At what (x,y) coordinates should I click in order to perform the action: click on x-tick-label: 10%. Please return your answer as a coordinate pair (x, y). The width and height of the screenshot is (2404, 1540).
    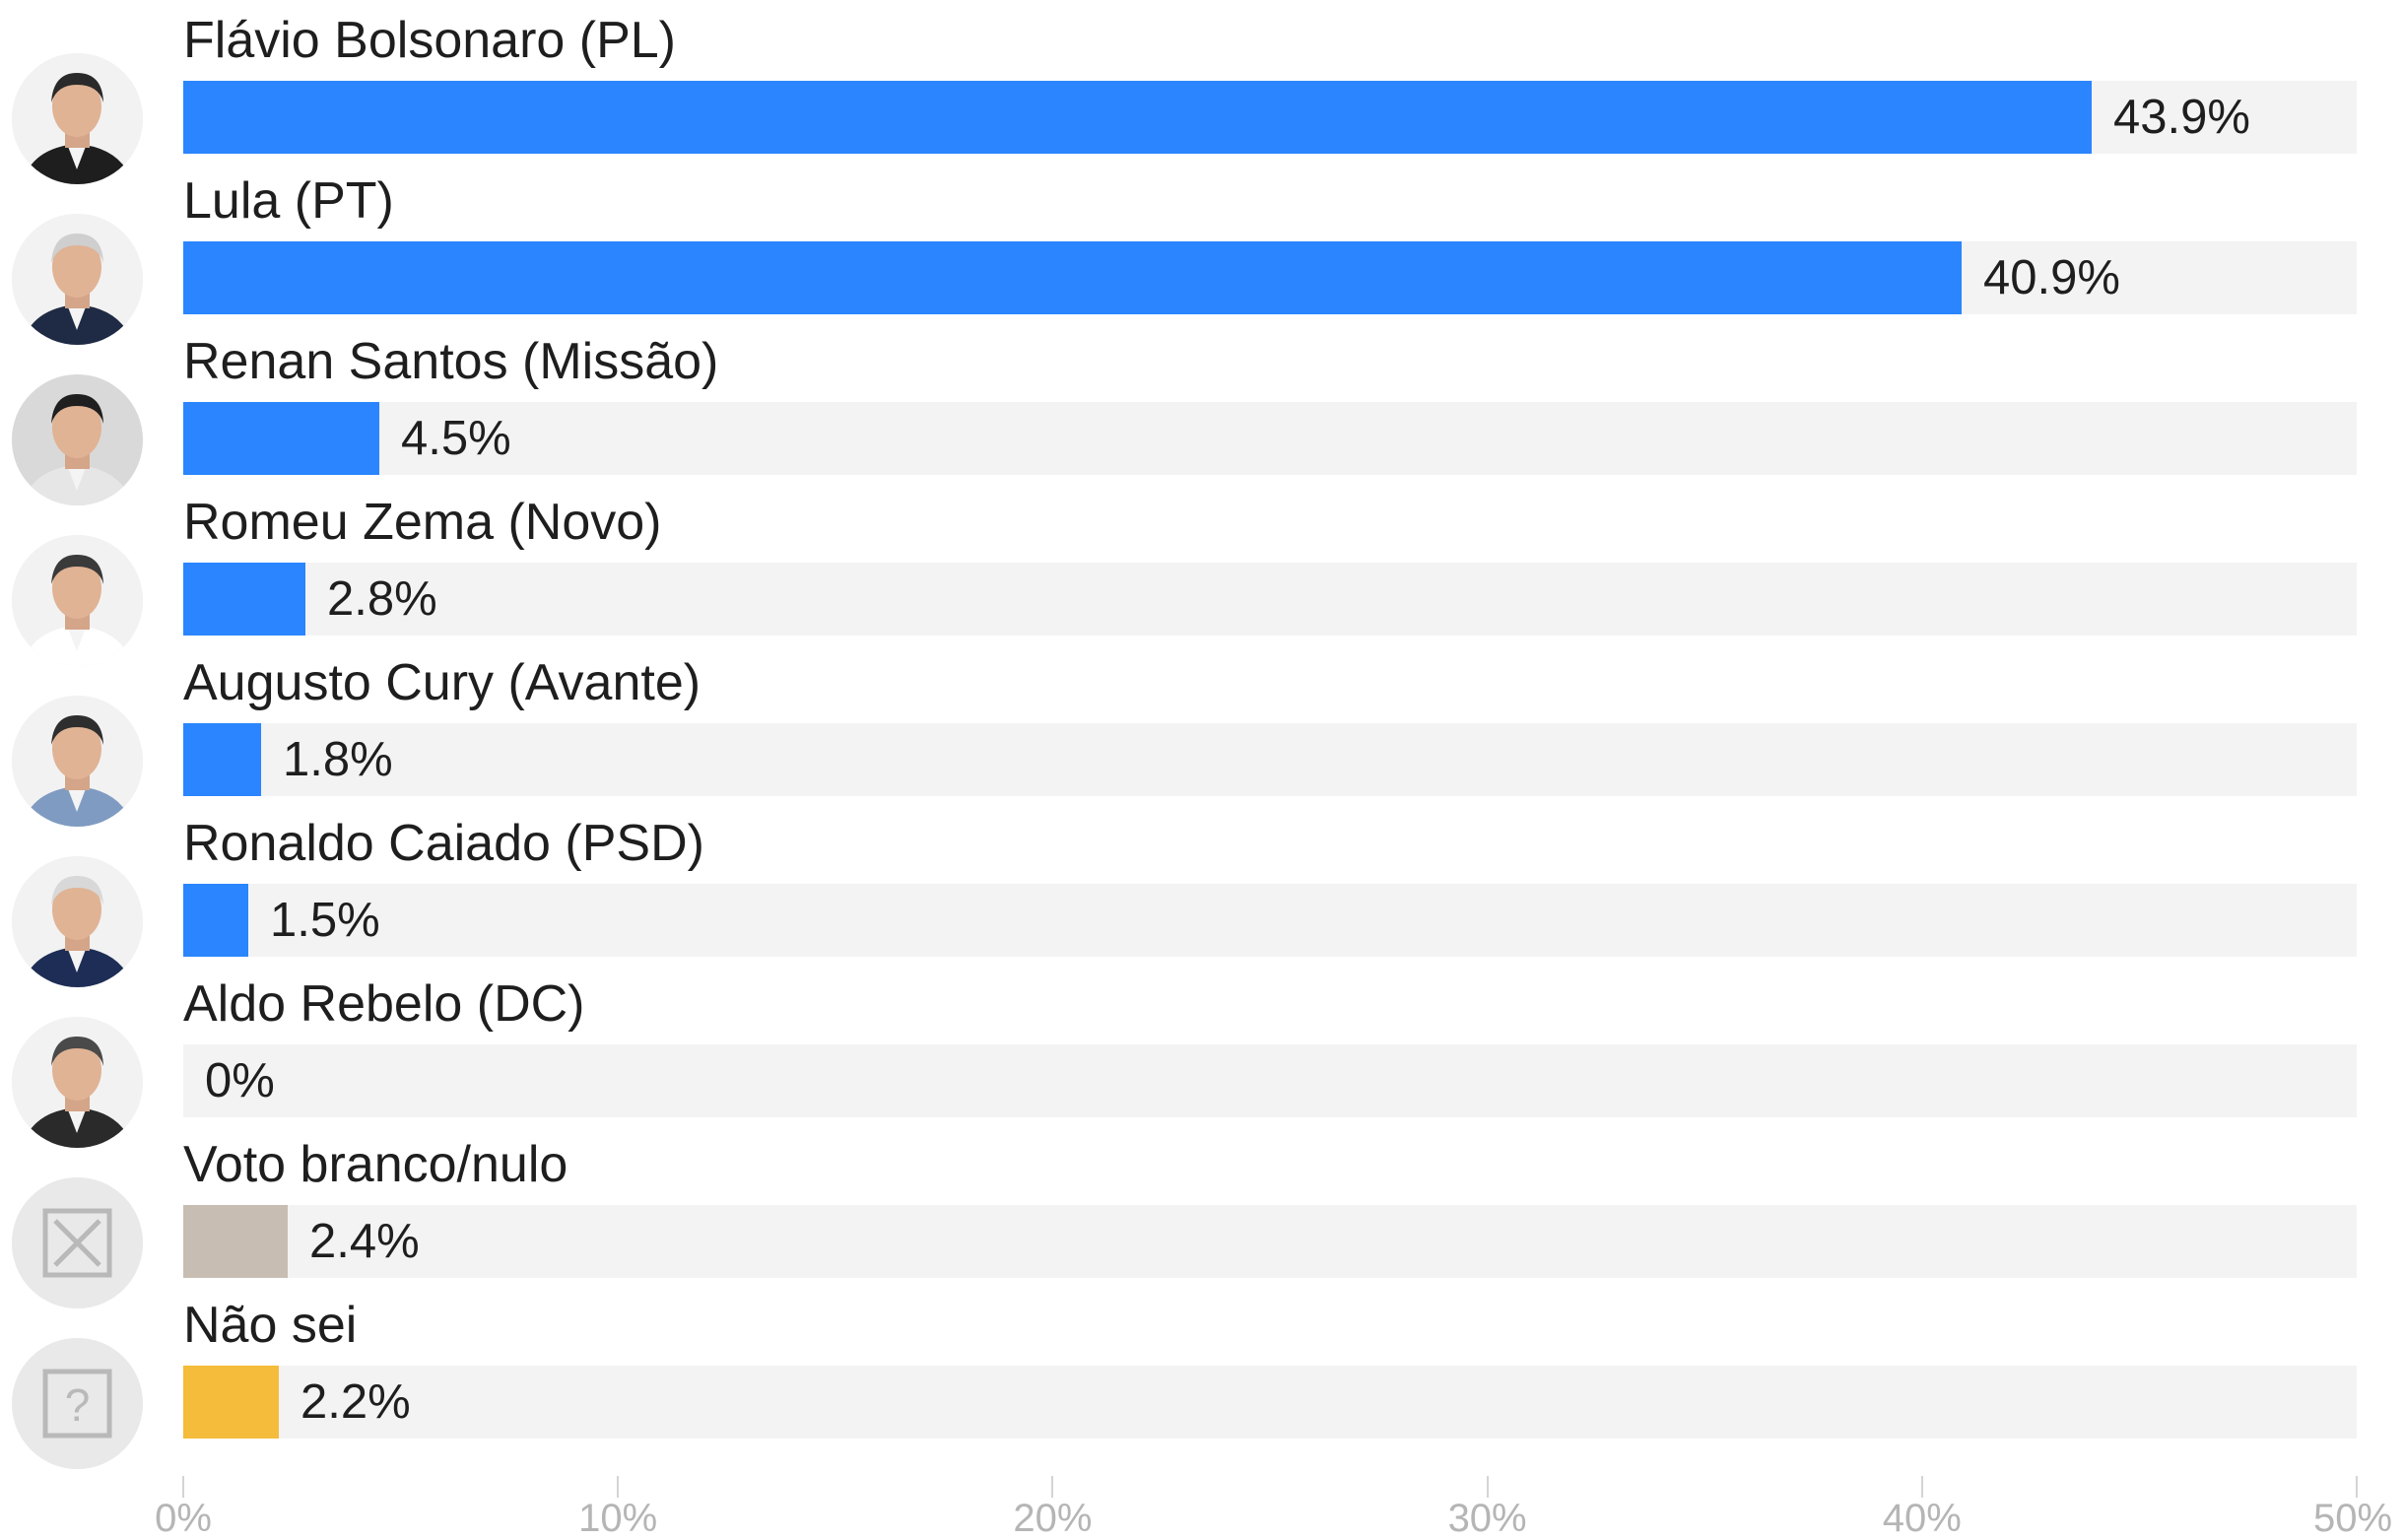
    Looking at the image, I should click on (618, 1519).